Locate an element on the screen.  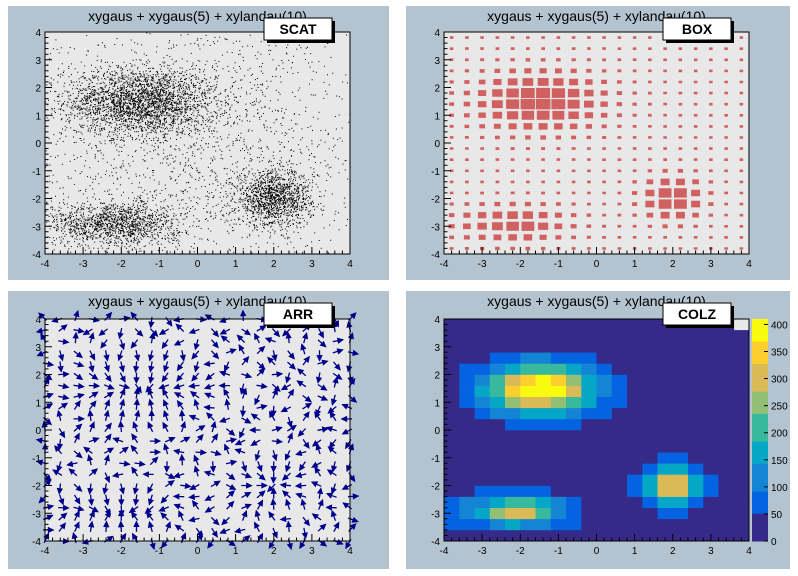
x-tick-label: -4 is located at coordinates (45, 551).